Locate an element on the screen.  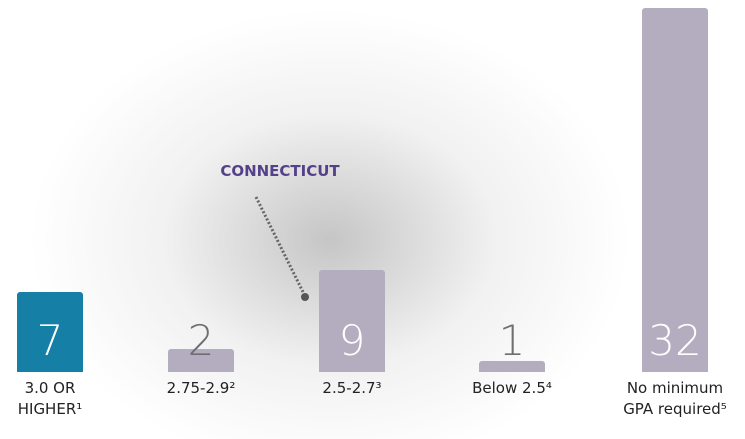
value-label: 9 is located at coordinates (352, 340).